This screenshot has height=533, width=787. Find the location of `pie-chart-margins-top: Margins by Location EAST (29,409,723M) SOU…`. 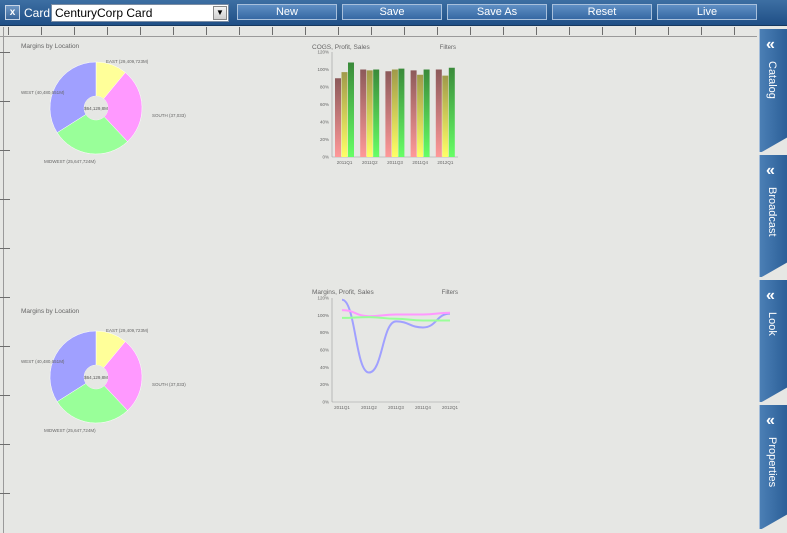

pie-chart-margins-top: Margins by Location EAST (29,409,723M) SOU… is located at coordinates (106, 105).